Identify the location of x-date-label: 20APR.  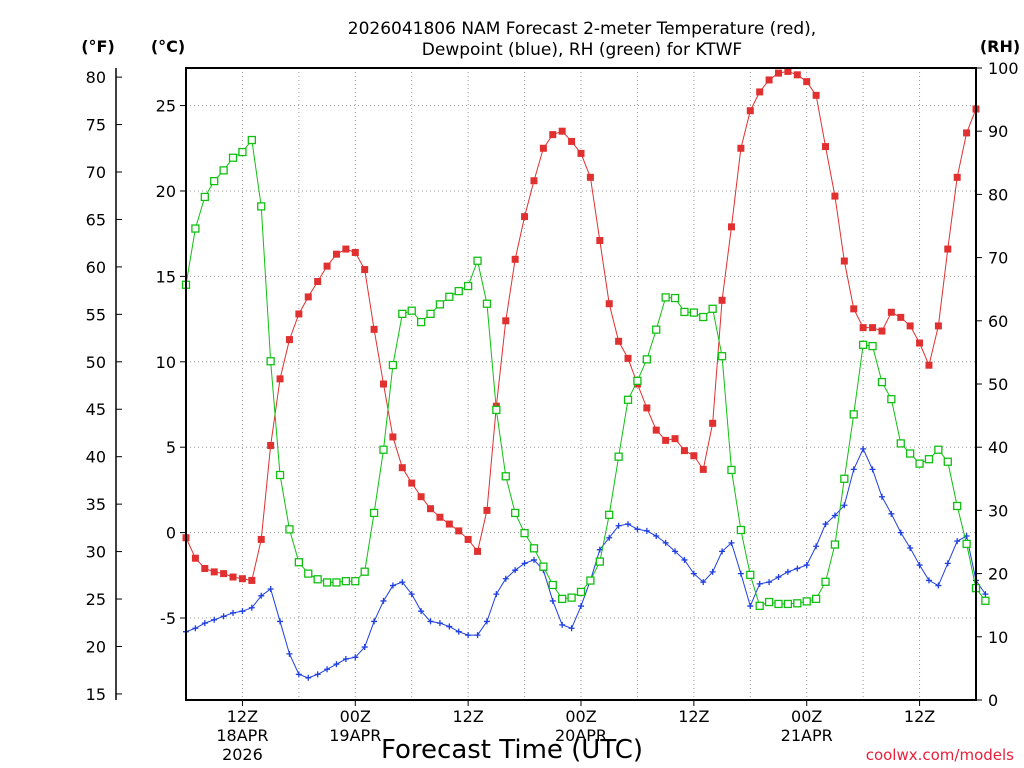
(581, 735).